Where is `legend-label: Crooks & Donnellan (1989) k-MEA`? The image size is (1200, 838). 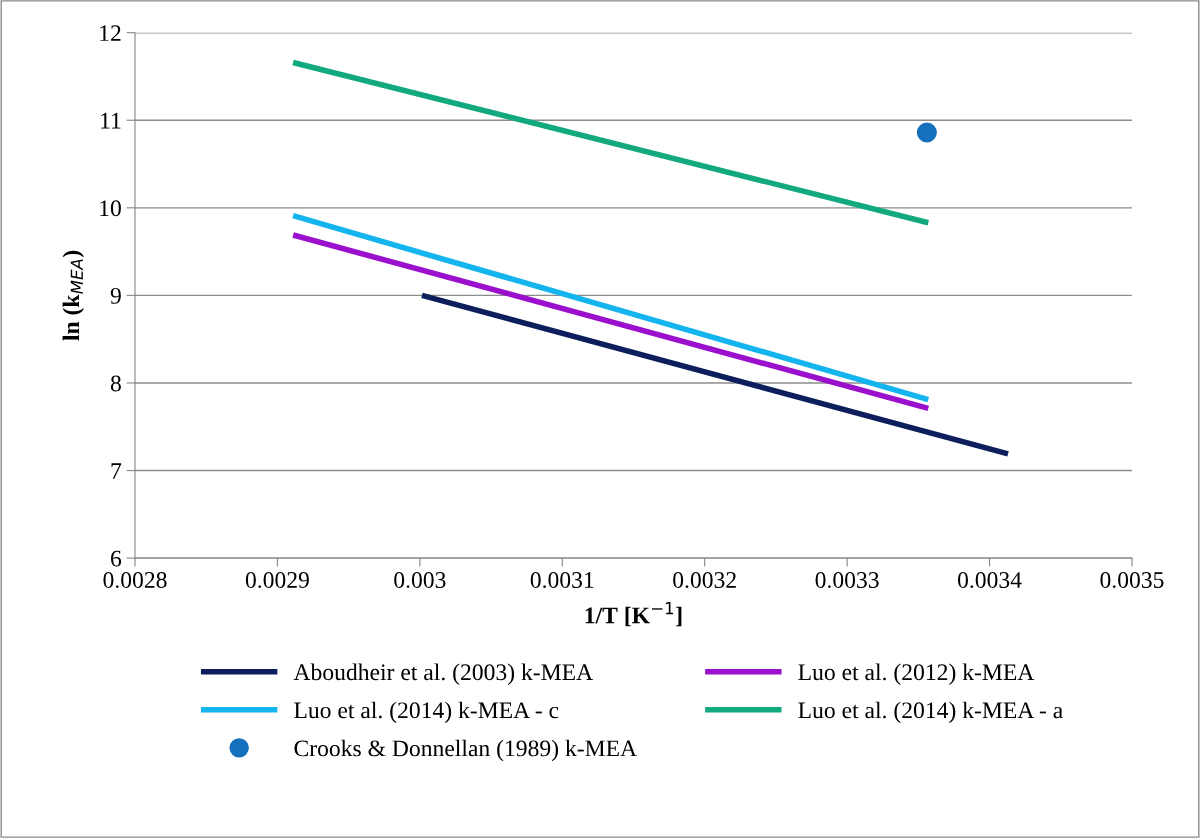 legend-label: Crooks & Donnellan (1989) k-MEA is located at coordinates (465, 750).